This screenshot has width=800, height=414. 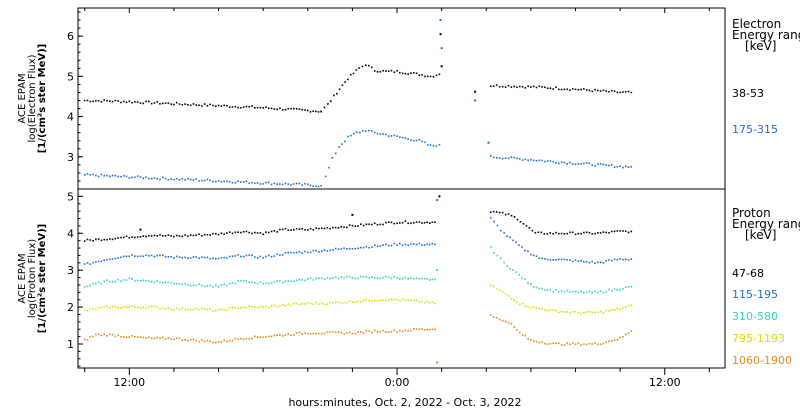 What do you see at coordinates (748, 93) in the screenshot?
I see `legend-entry-38-53: 38-53` at bounding box center [748, 93].